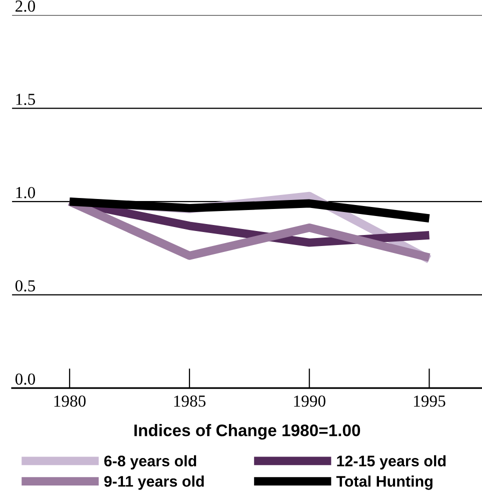 The height and width of the screenshot is (504, 482). I want to click on legend-label: 12-15 years old, so click(391, 462).